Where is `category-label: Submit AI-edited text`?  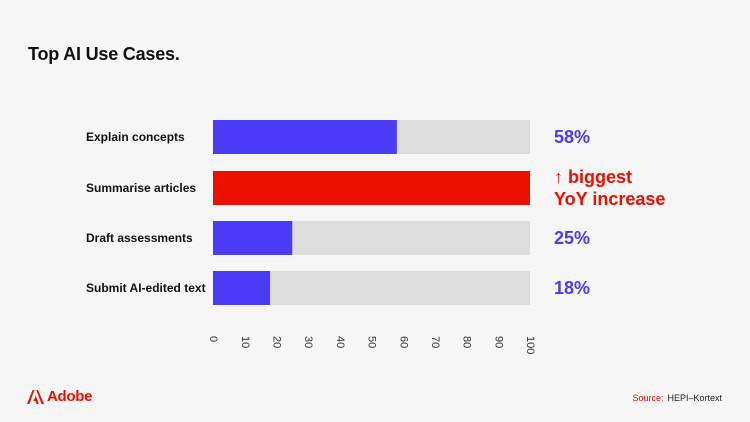 category-label: Submit AI-edited text is located at coordinates (146, 288).